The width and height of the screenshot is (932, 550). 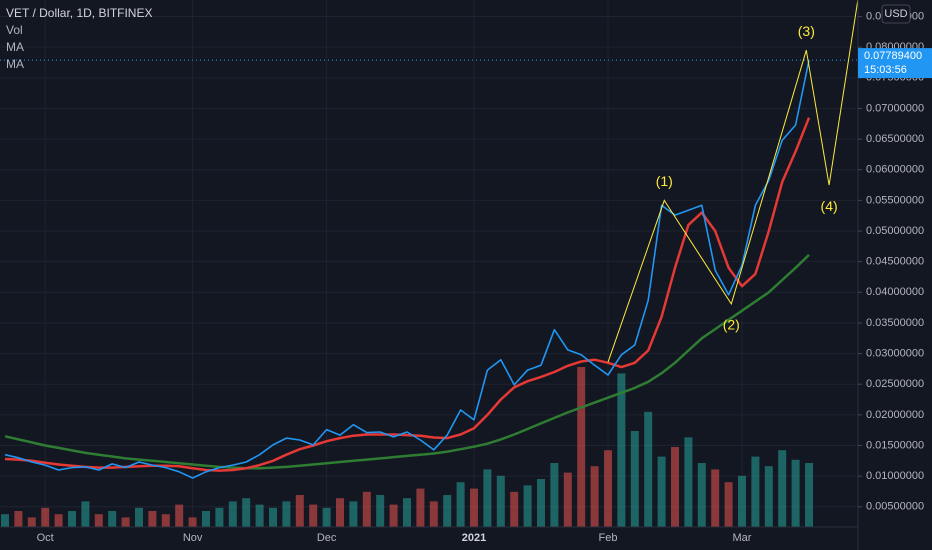 I want to click on y-tick-label: 0.04000000, so click(x=895, y=292).